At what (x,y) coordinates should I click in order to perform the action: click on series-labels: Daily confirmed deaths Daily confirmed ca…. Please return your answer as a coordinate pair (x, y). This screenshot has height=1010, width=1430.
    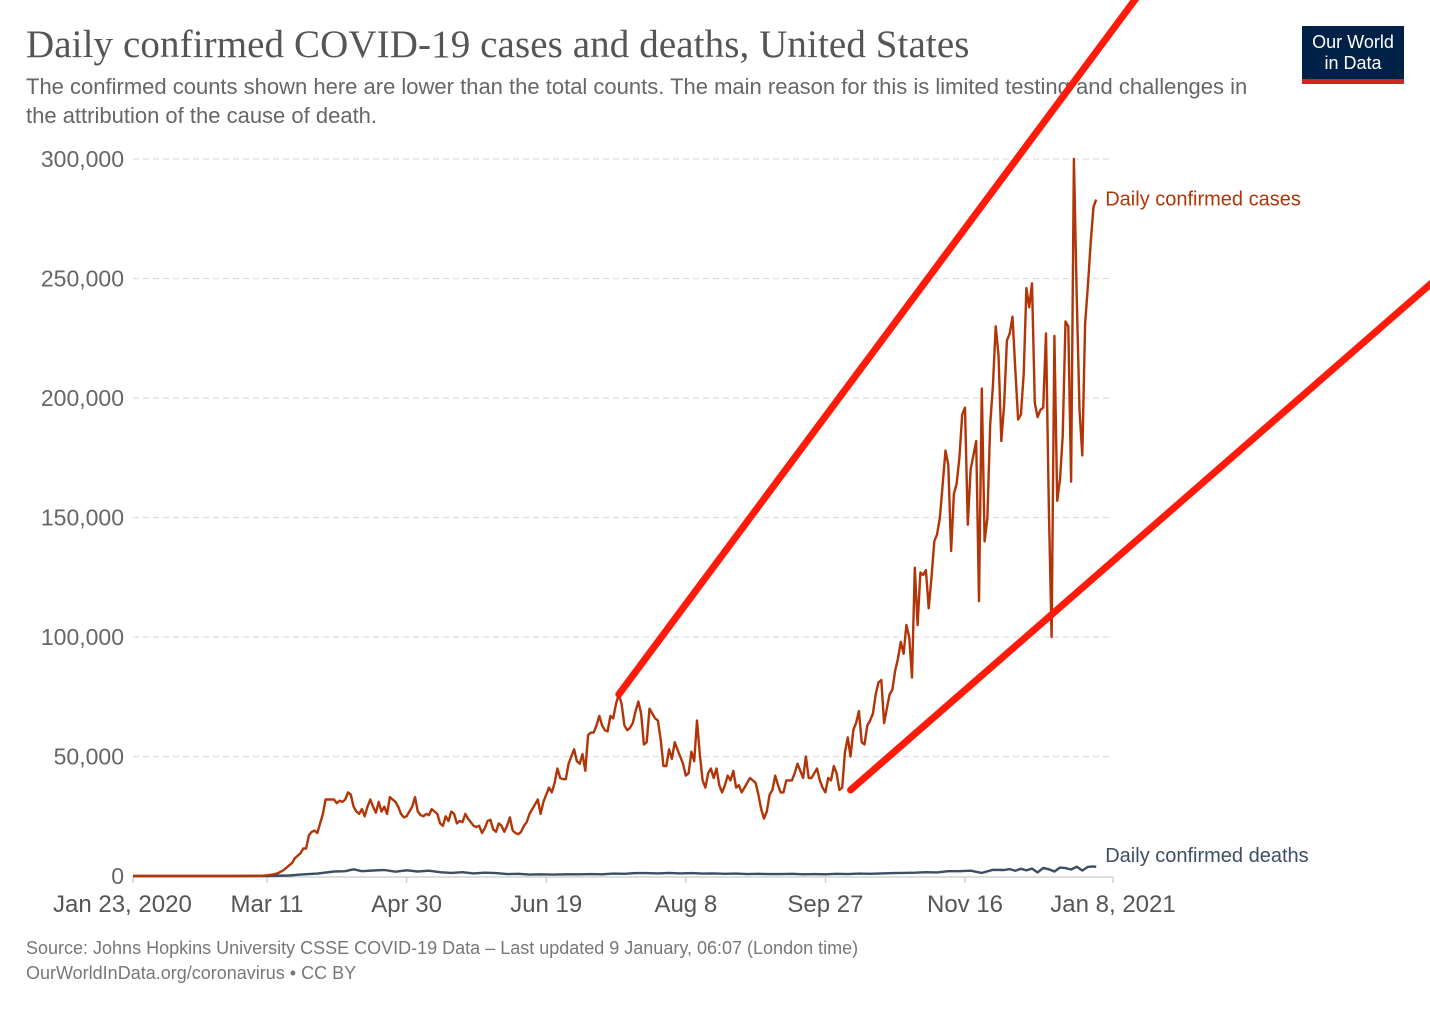
    Looking at the image, I should click on (1206, 528).